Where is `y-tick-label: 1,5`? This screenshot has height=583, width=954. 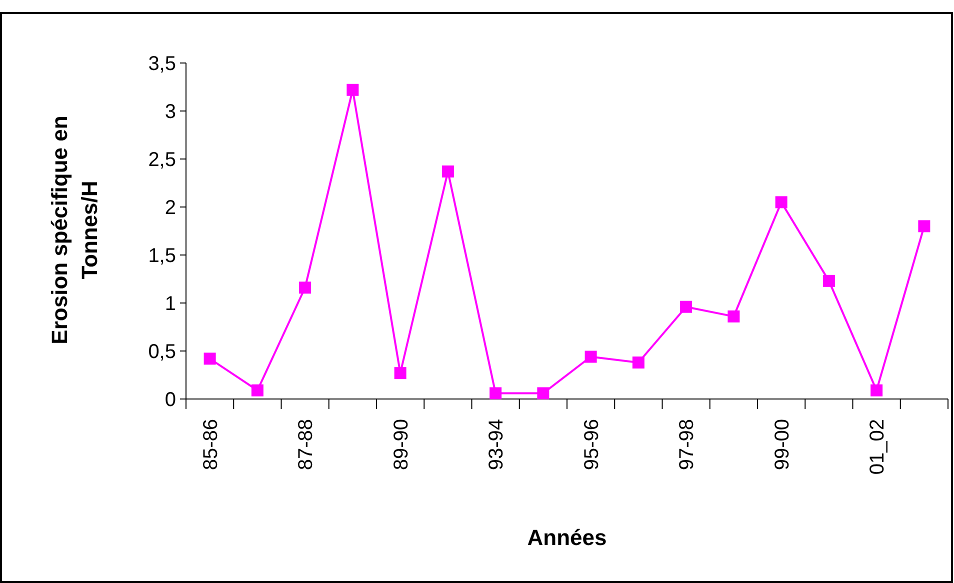
y-tick-label: 1,5 is located at coordinates (162, 256).